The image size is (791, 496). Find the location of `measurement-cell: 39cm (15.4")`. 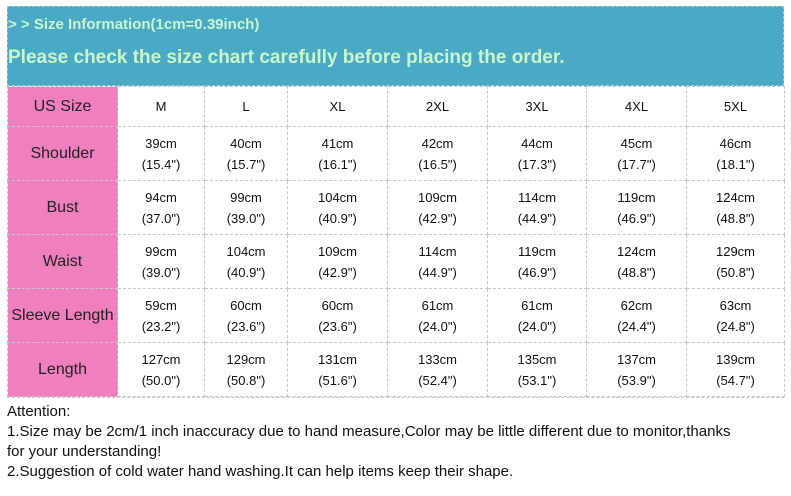

measurement-cell: 39cm (15.4") is located at coordinates (161, 153).